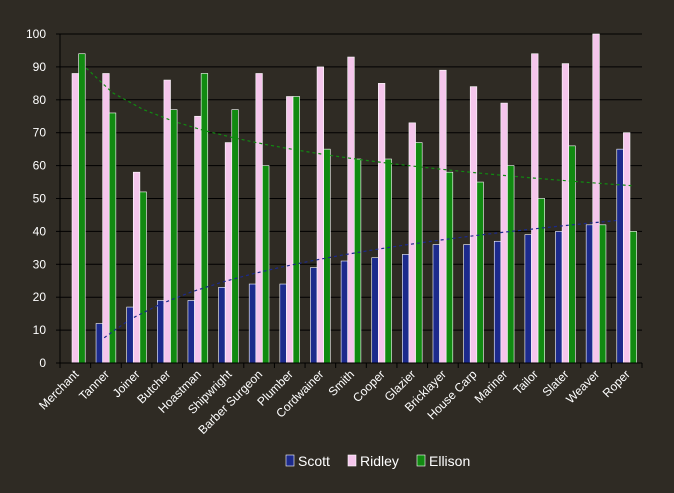  I want to click on bar-ellison-cordwainer, so click(327, 256).